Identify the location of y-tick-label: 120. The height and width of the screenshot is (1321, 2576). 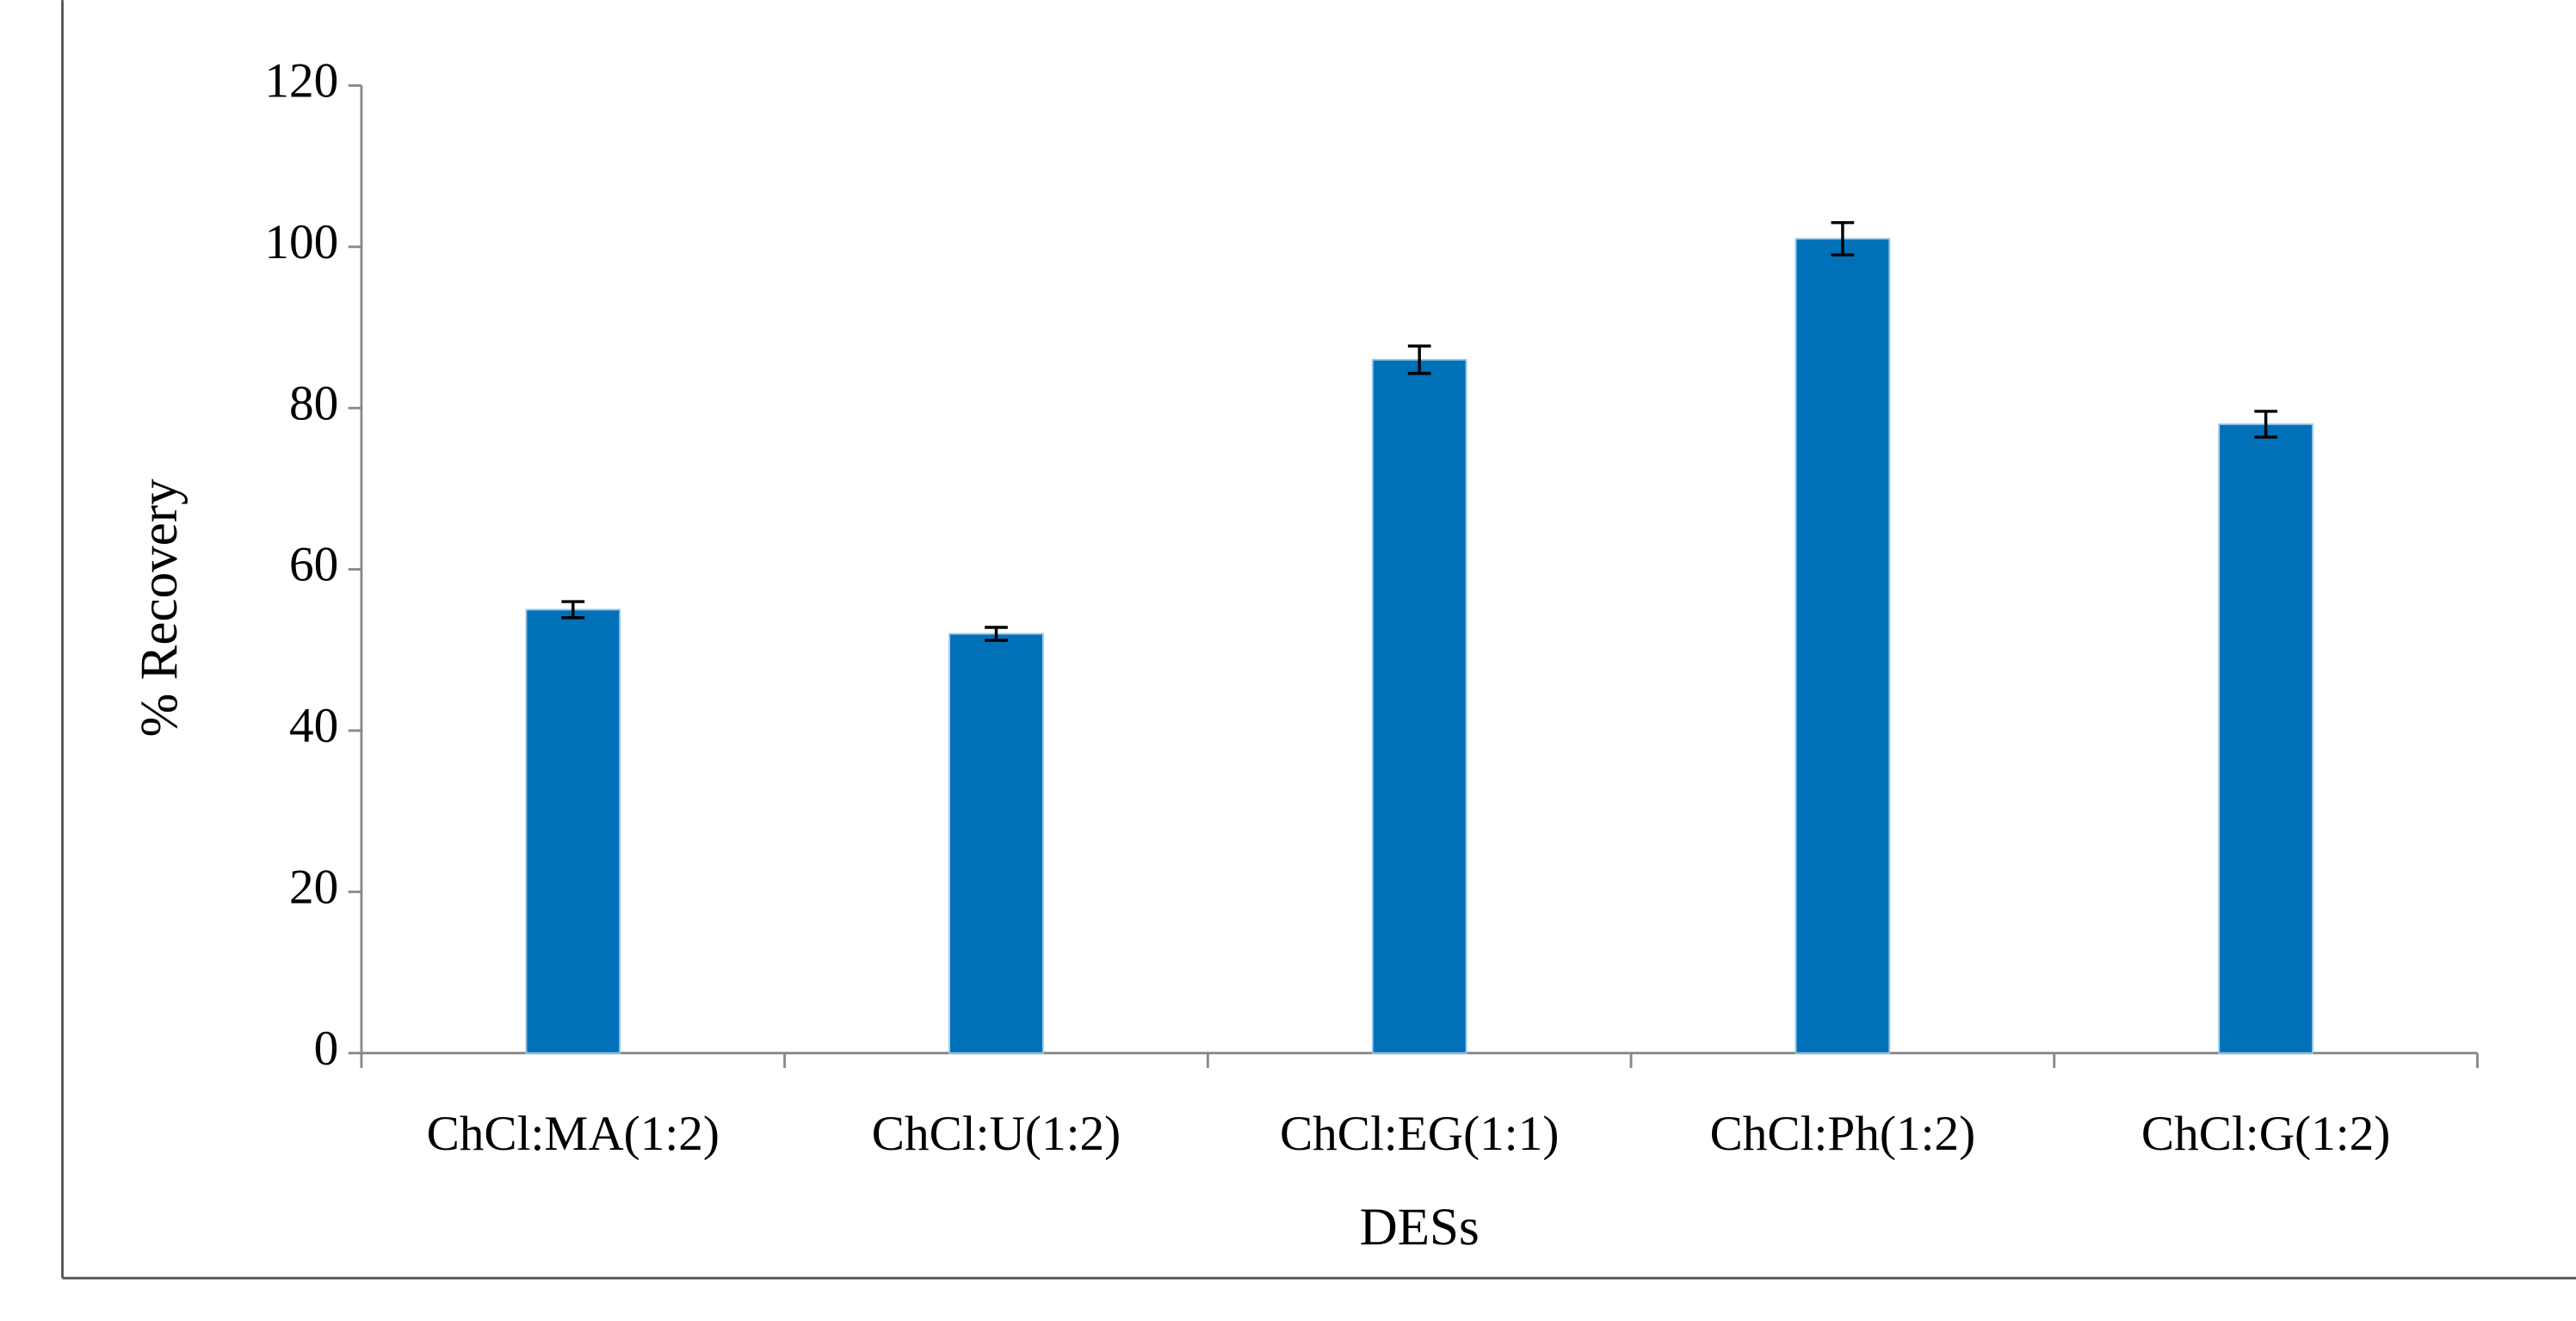
(301, 81).